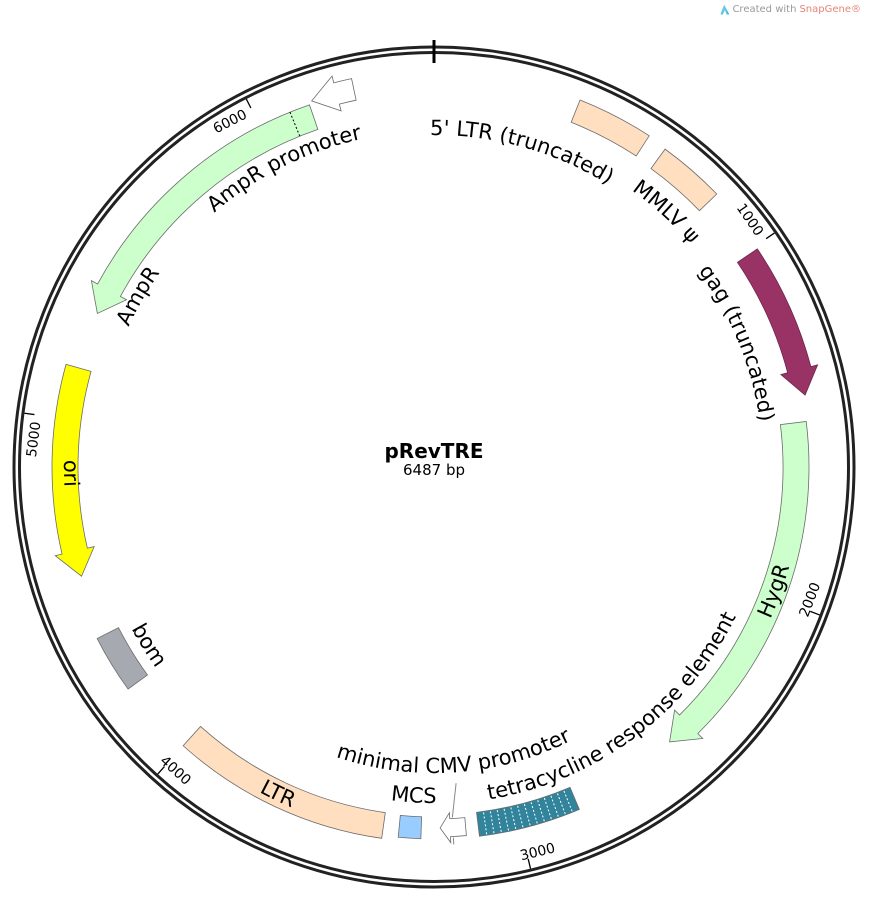  Describe the element at coordinates (434, 470) in the screenshot. I see `plasmid-length: 6487 bp` at that location.